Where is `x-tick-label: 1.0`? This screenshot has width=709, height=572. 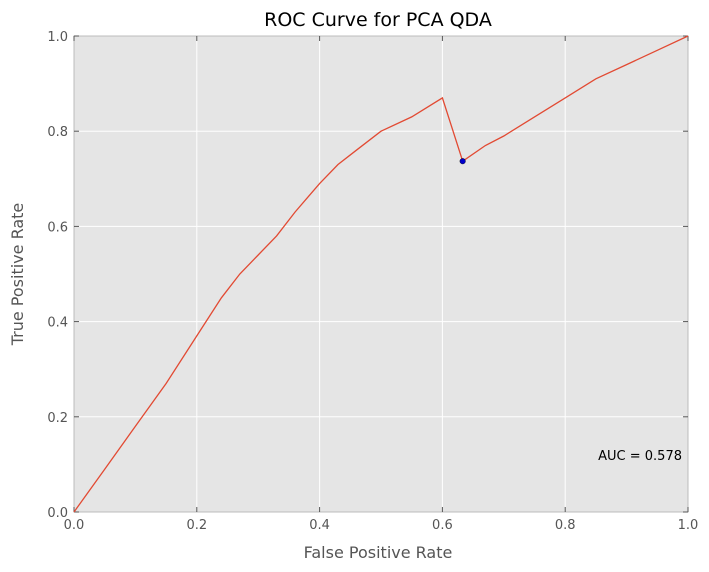
x-tick-label: 1.0 is located at coordinates (688, 525).